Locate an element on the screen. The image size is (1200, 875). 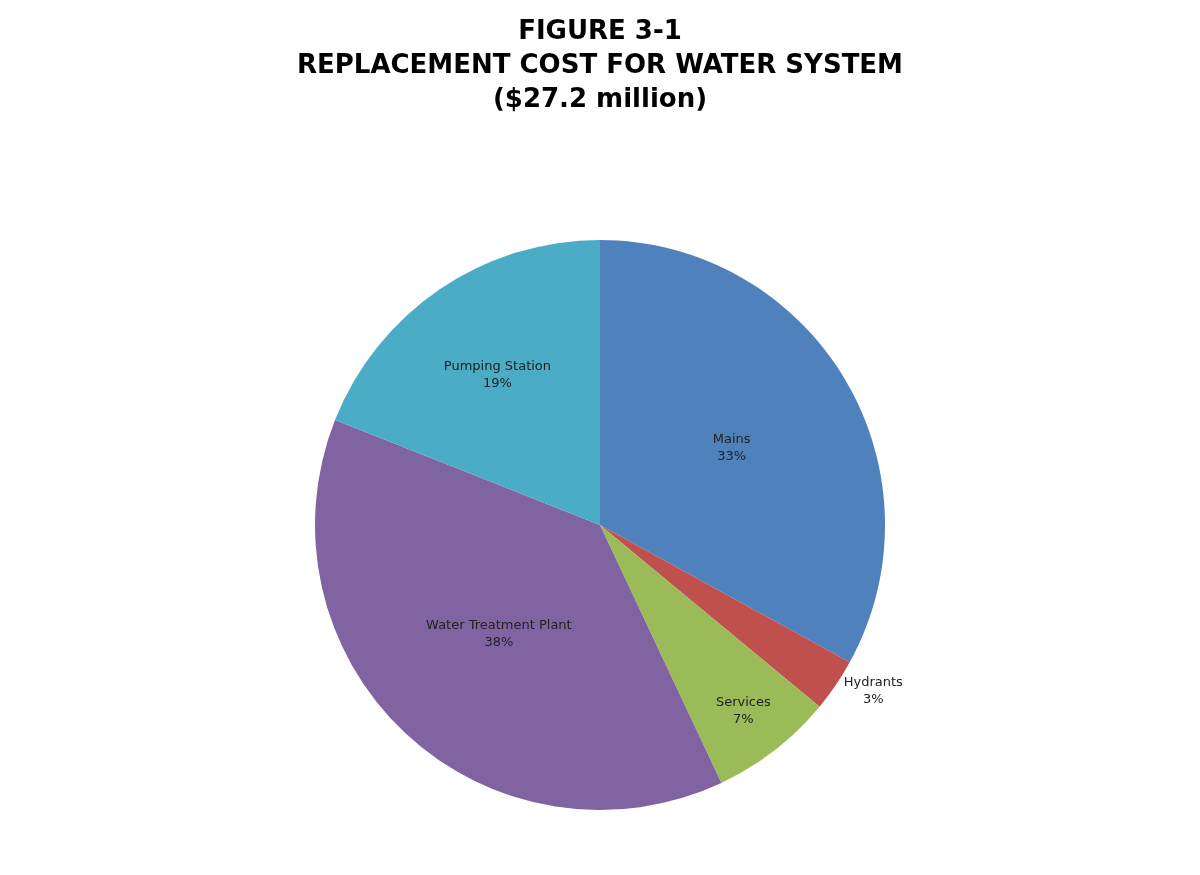
slice-label: Pumping Station is located at coordinates (497, 366).